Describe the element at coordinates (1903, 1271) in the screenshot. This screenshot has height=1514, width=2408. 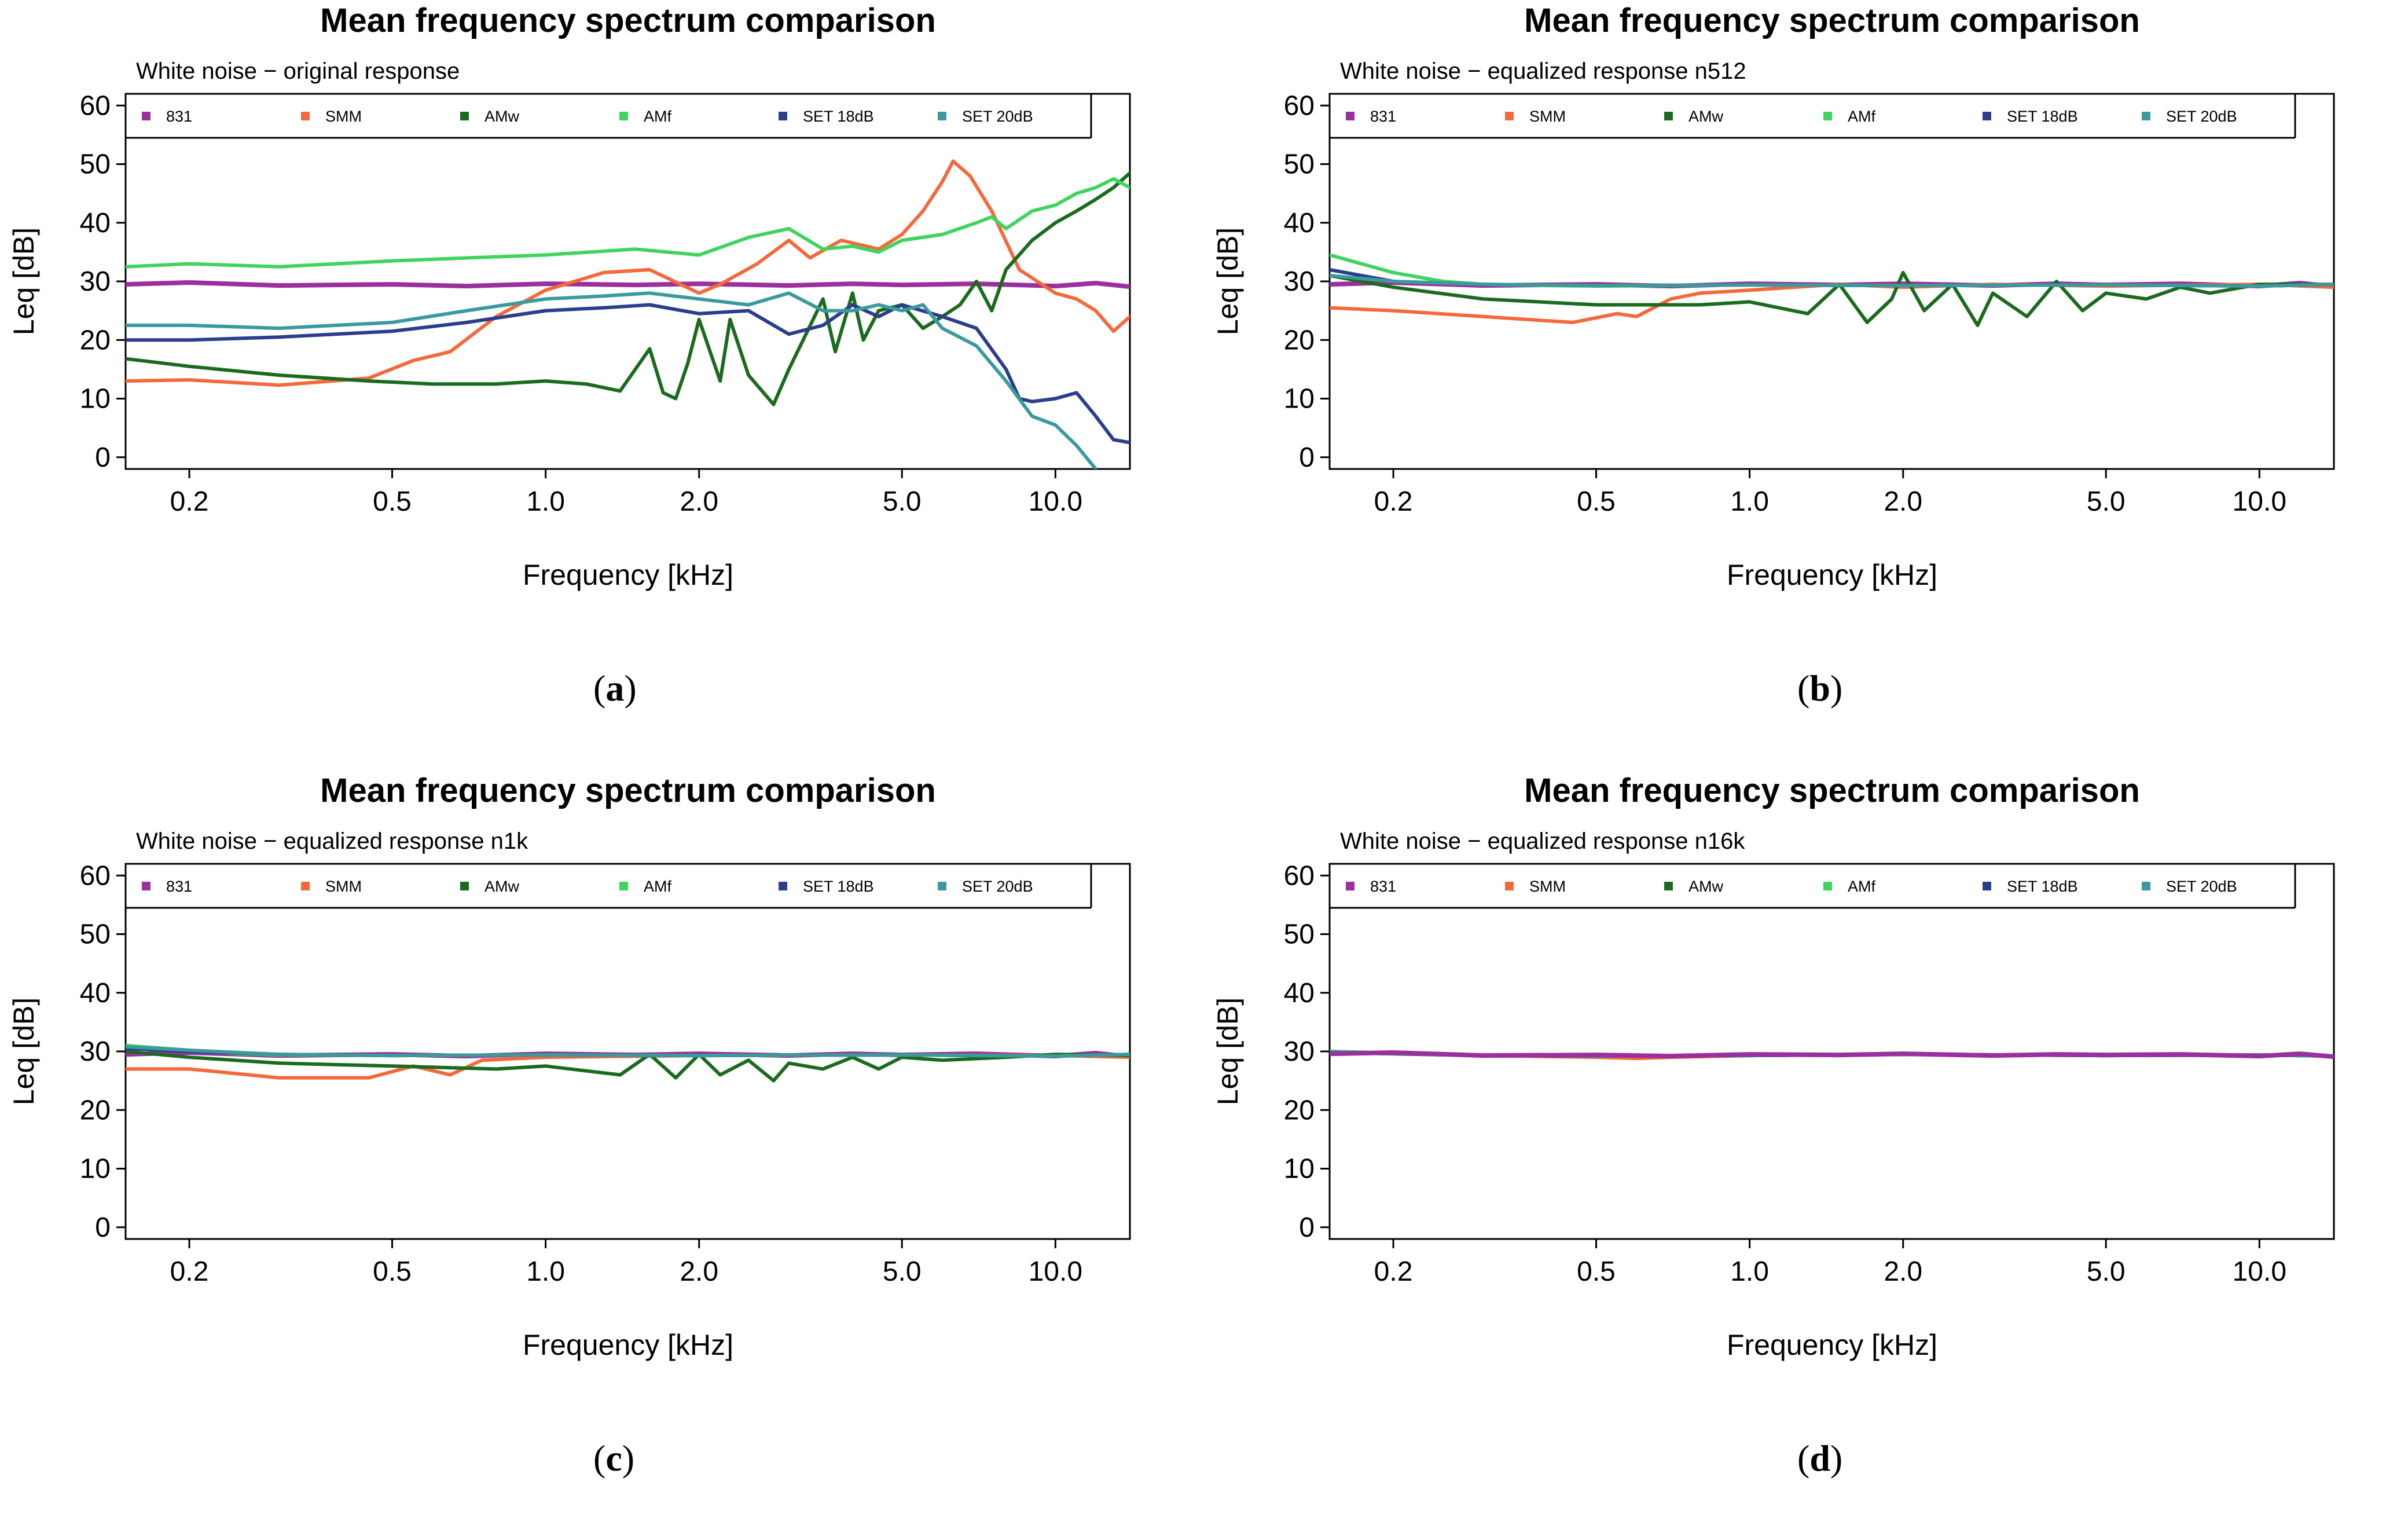
I see `x-tick-label: 2.0` at that location.